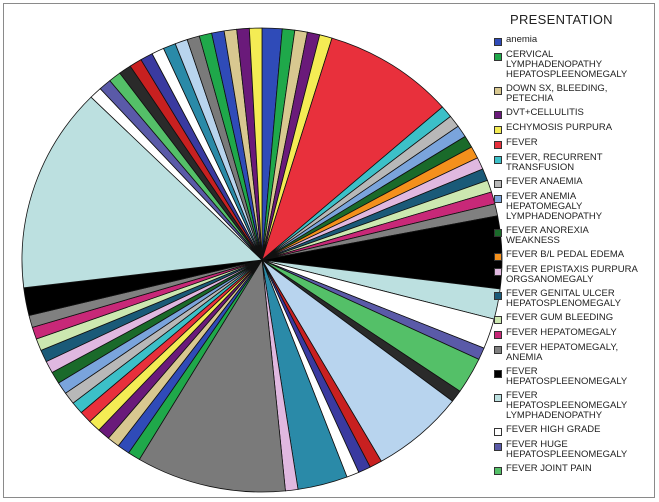 Image resolution: width=659 pixels, height=502 pixels. I want to click on legend-label: FEVER HEPATOMEGALY, so click(561, 332).